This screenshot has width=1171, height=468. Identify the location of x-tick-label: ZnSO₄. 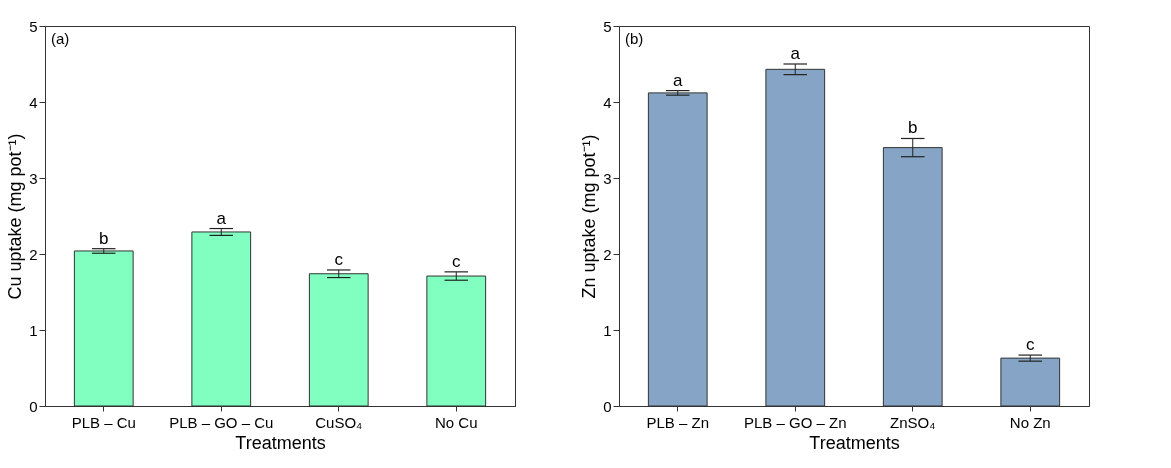
(913, 422).